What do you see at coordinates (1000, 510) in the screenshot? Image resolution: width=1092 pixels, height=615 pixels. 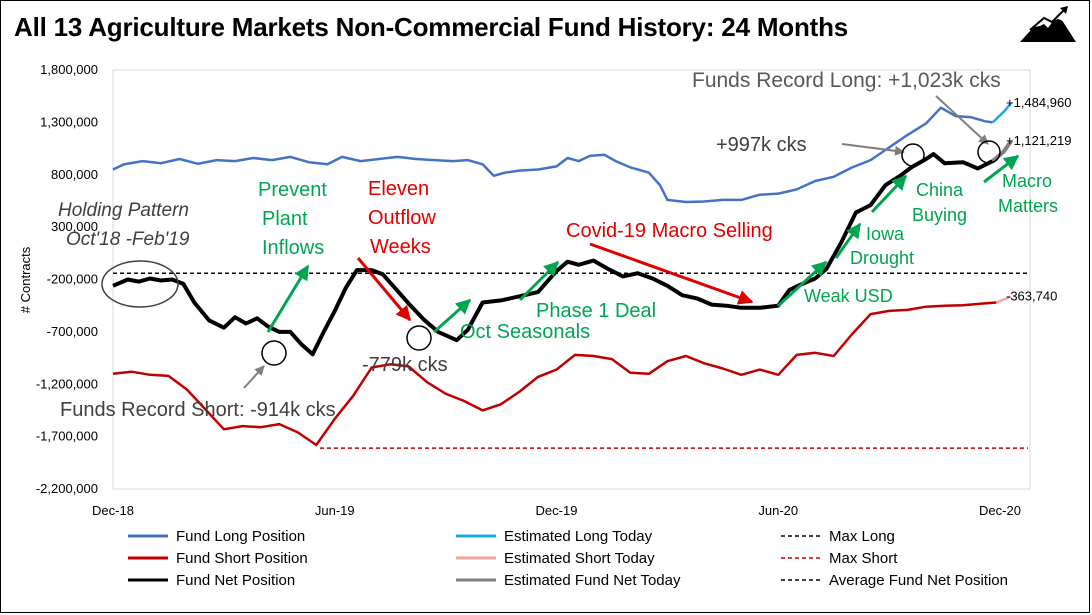 I see `x-tick-label: Dec-20` at bounding box center [1000, 510].